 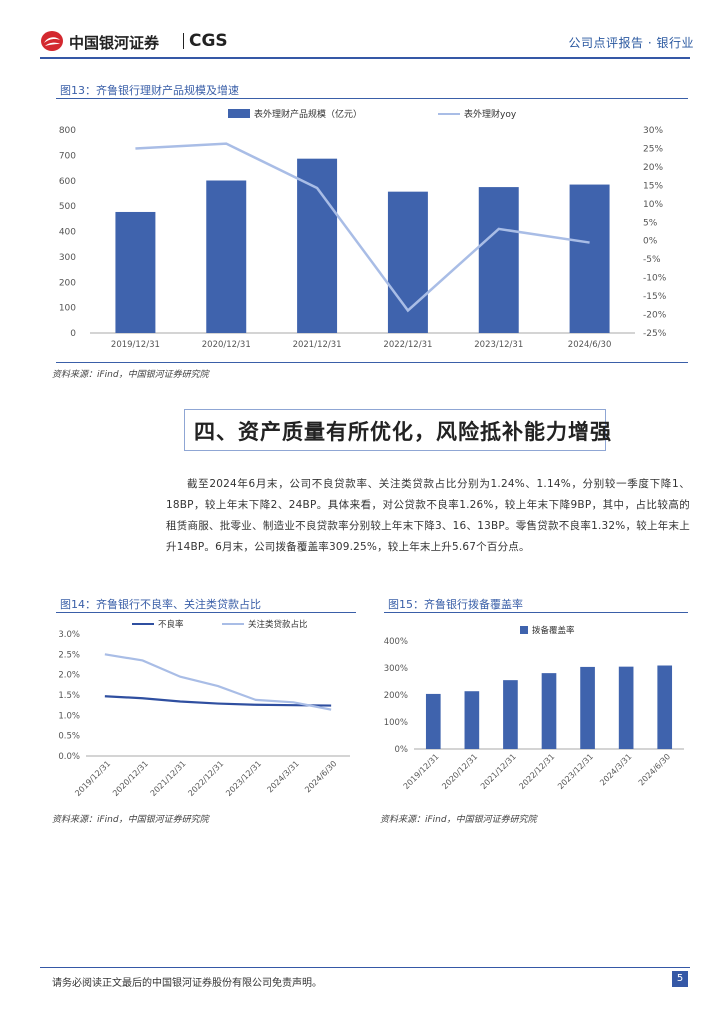 I want to click on y-right-tick-label: 20%, so click(x=653, y=168).